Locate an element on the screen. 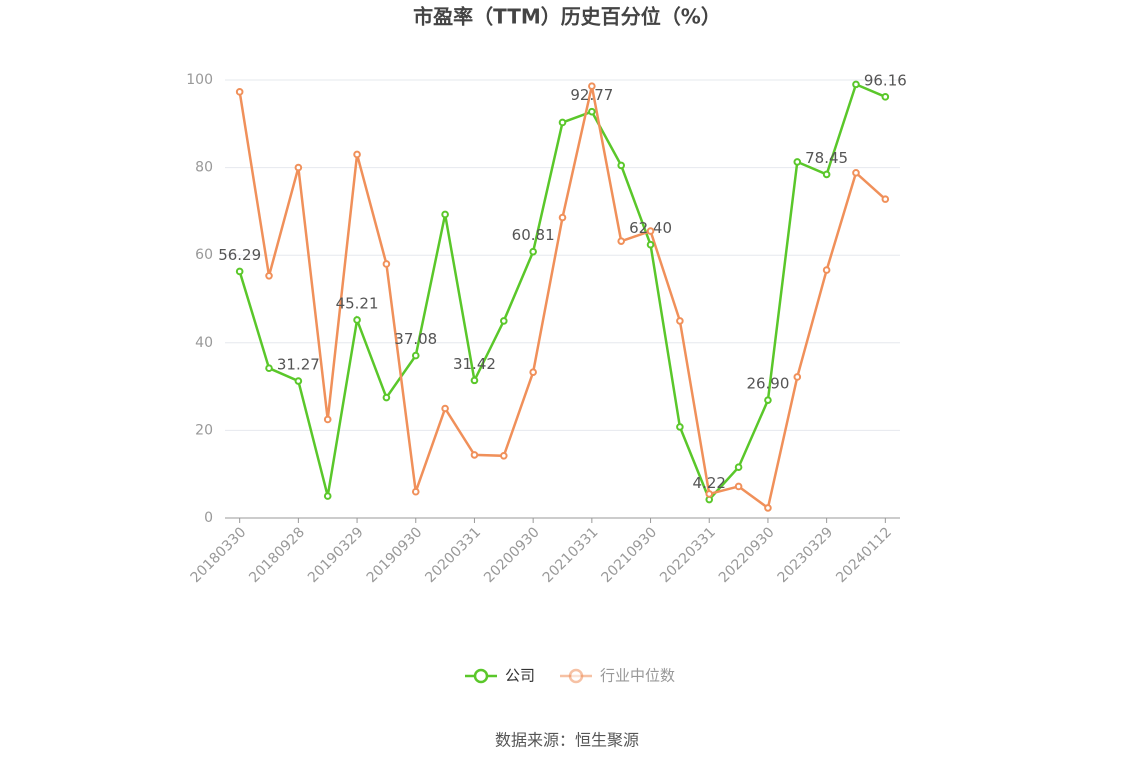  legend-label: 公司 is located at coordinates (520, 676).